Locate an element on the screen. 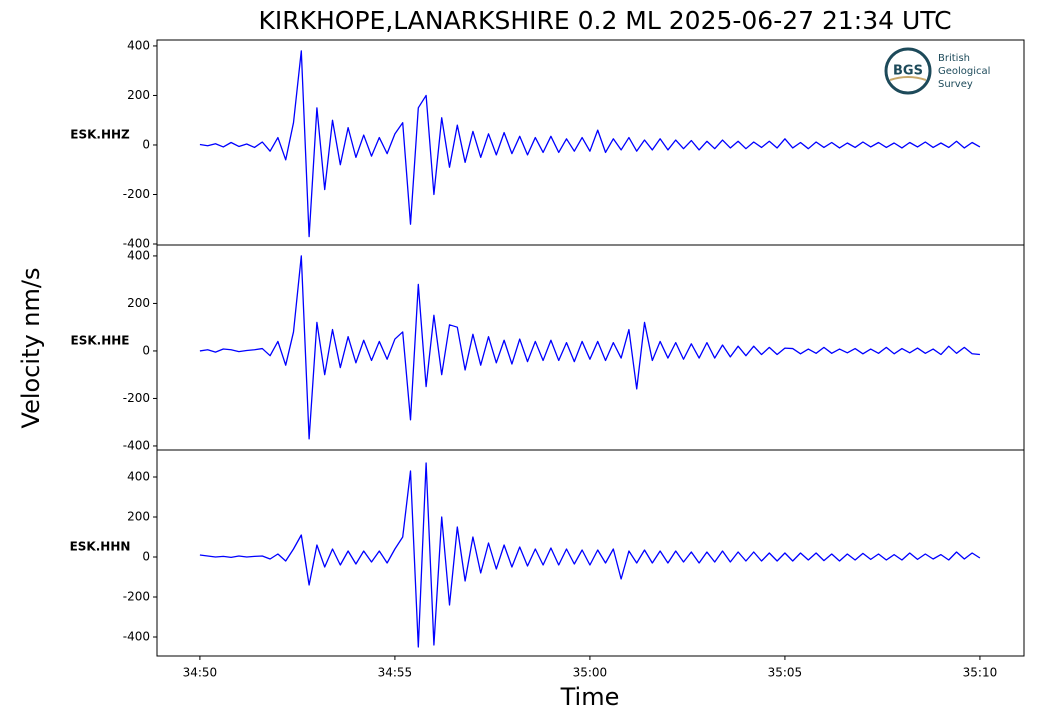  x-tick-label: 35:05 is located at coordinates (785, 673).